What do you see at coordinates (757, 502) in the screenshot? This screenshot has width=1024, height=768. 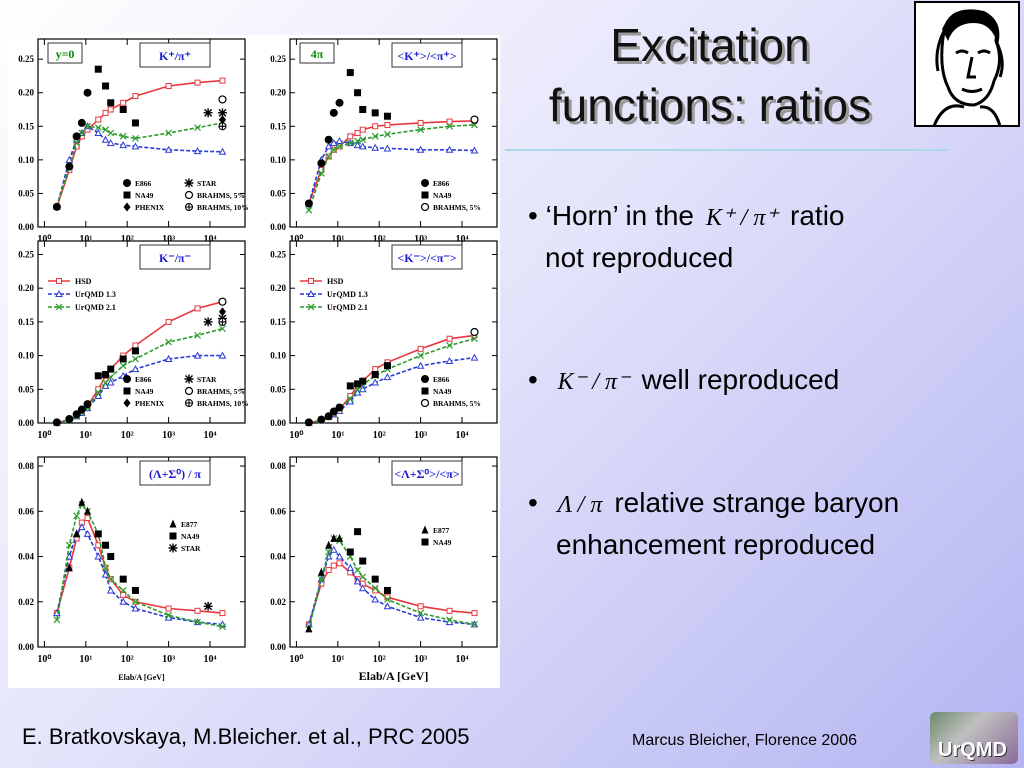 I see `bullet-text: relative strange baryon` at bounding box center [757, 502].